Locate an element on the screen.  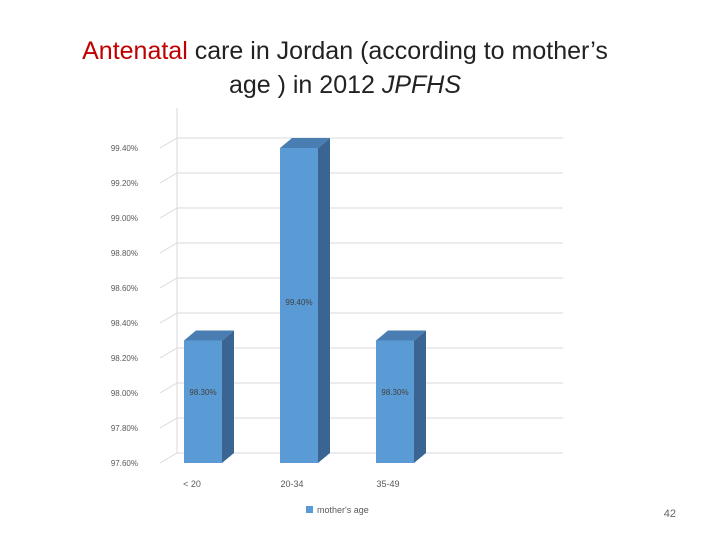
legend-swatch is located at coordinates (309, 509).